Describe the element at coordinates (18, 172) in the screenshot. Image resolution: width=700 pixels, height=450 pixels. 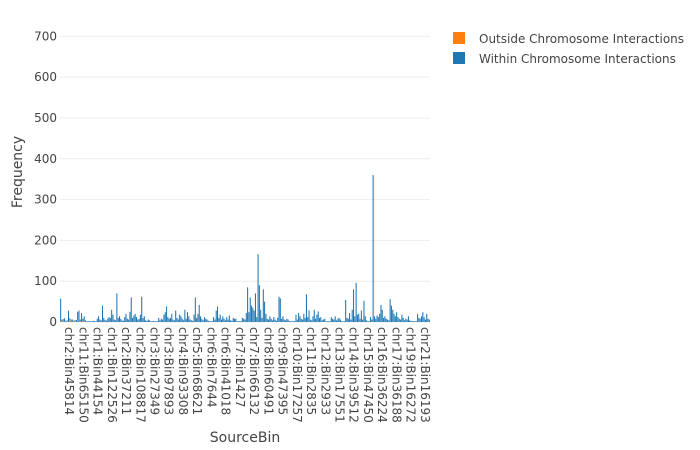
I see `y-axis-title: Frequency` at that location.